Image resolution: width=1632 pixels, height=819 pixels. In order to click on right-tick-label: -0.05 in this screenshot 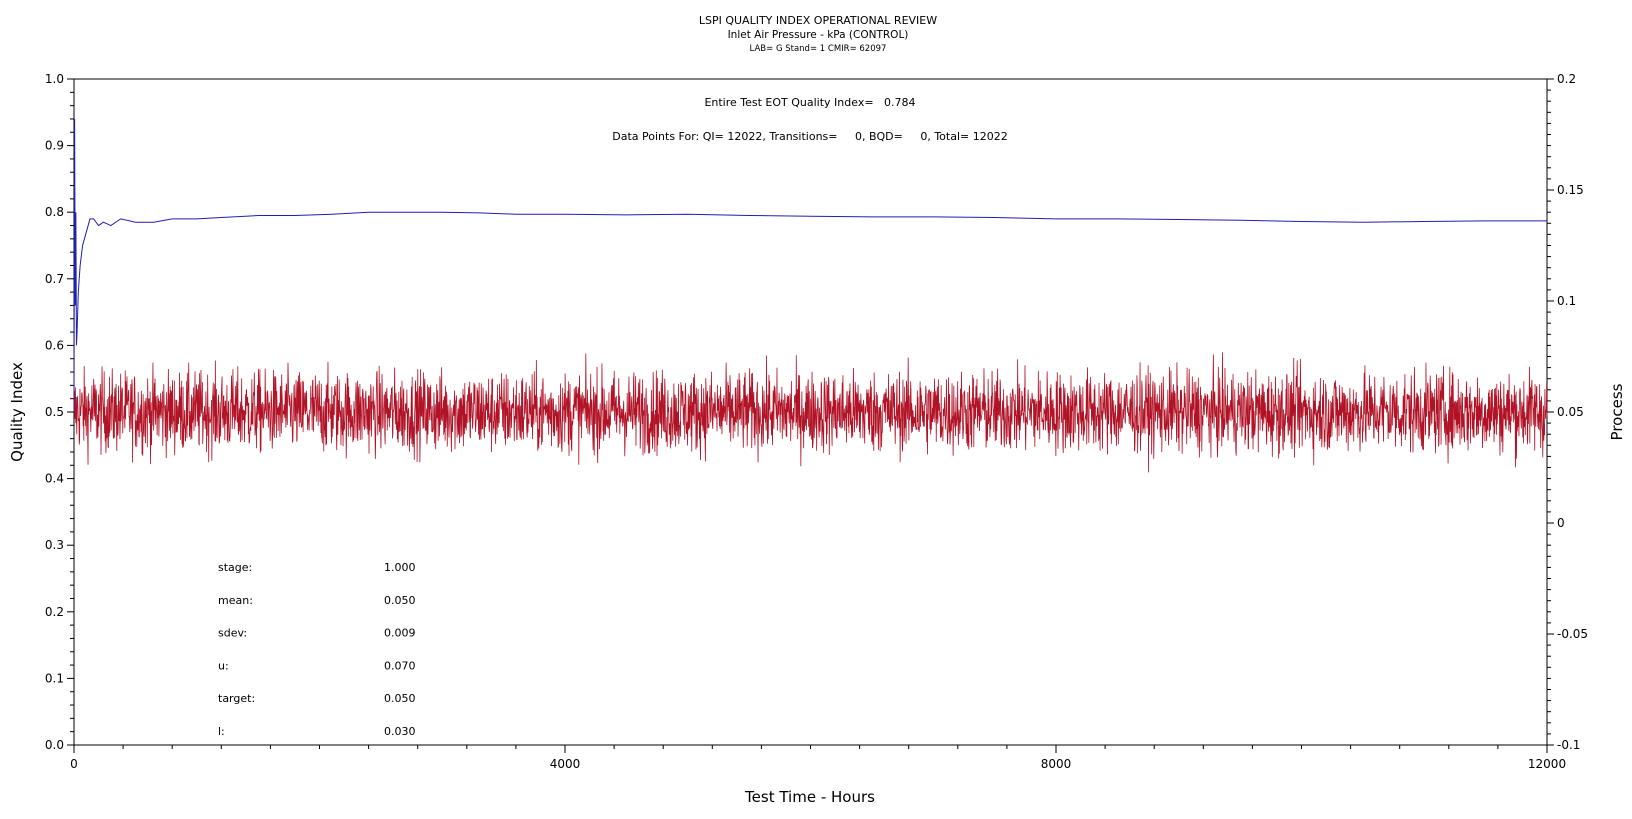, I will do `click(1572, 634)`.